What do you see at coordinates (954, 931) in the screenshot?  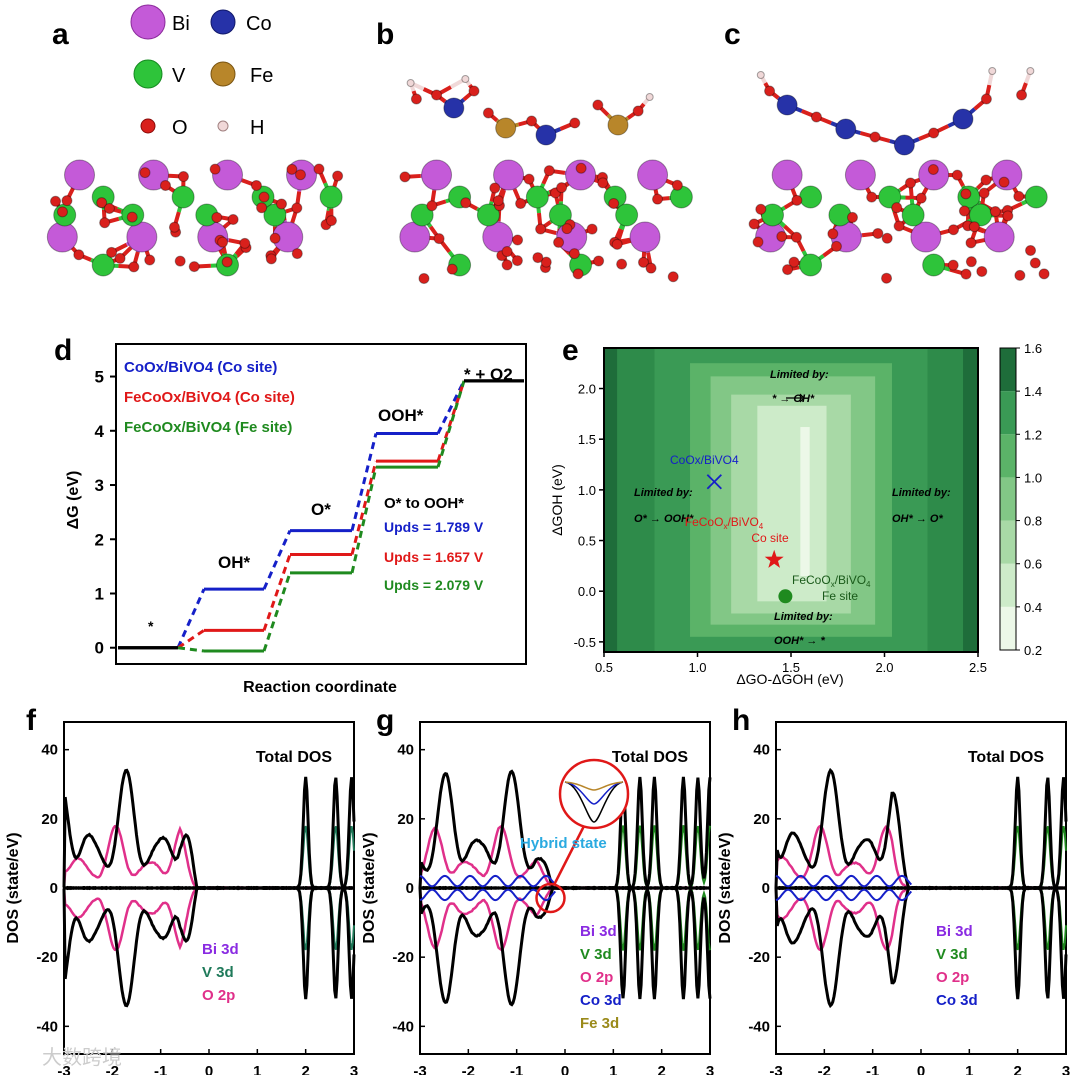 I see `chart-h-legend-0: Bi 3d` at bounding box center [954, 931].